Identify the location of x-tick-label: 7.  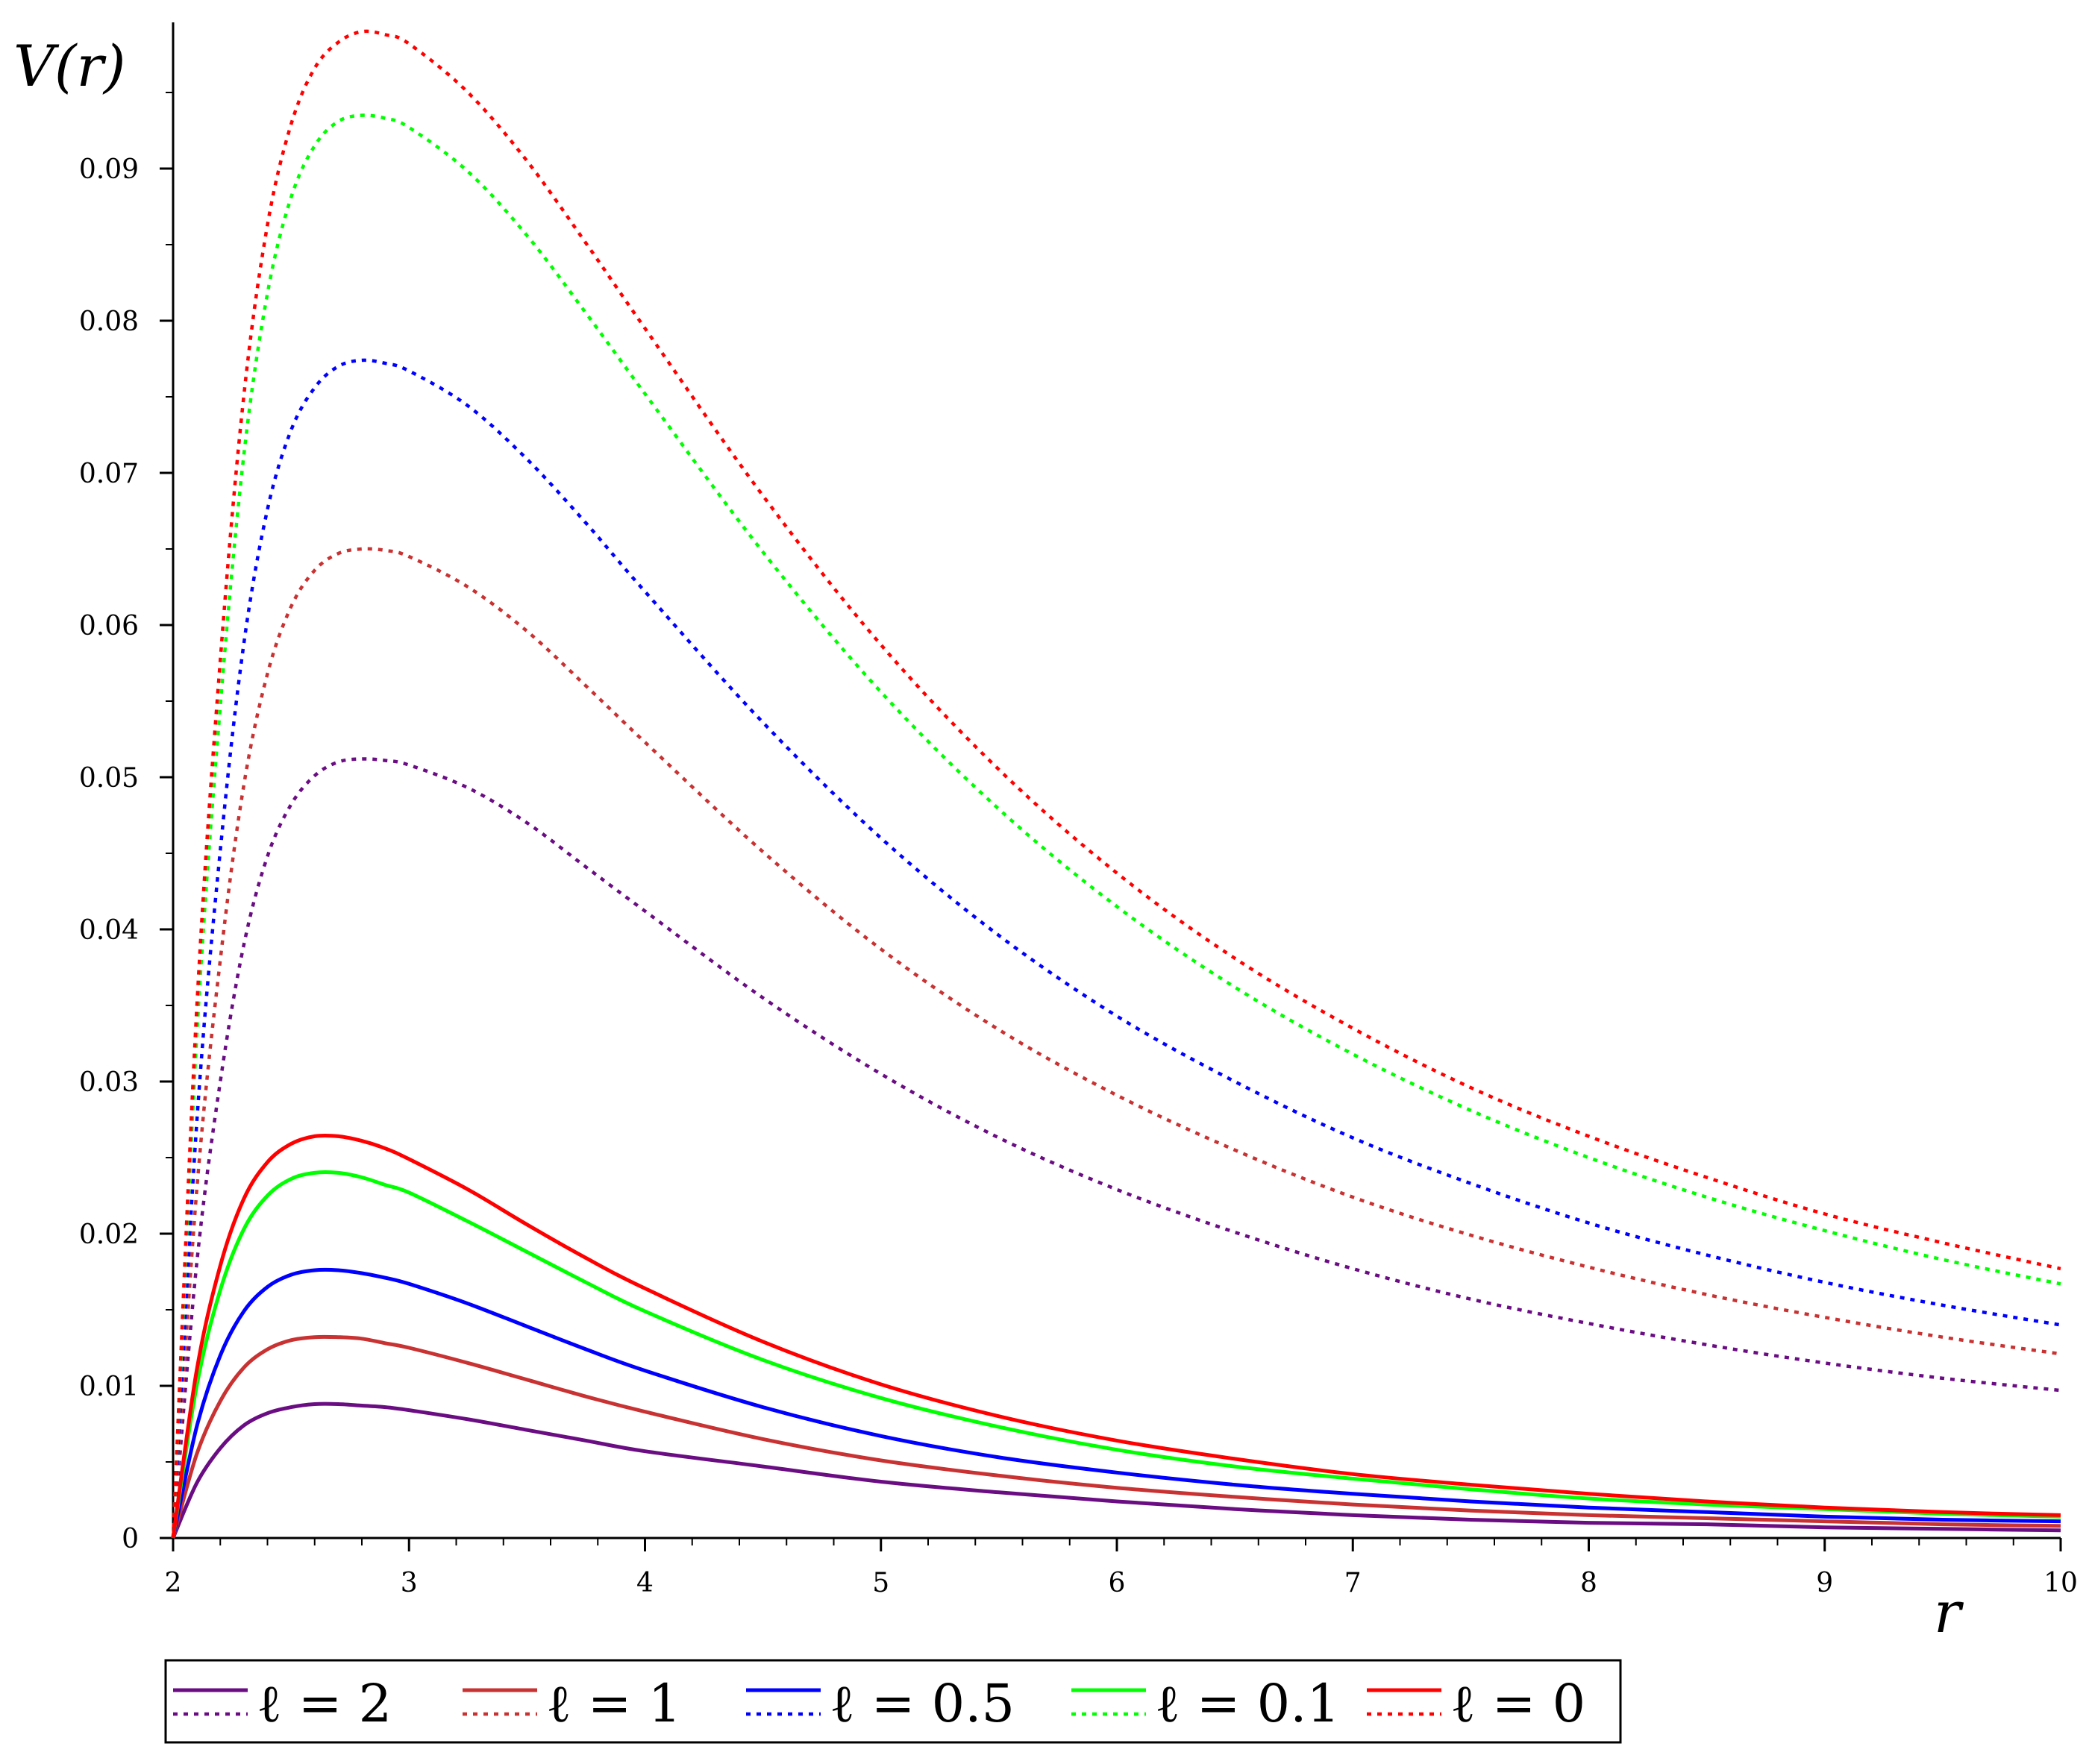
(1353, 1583).